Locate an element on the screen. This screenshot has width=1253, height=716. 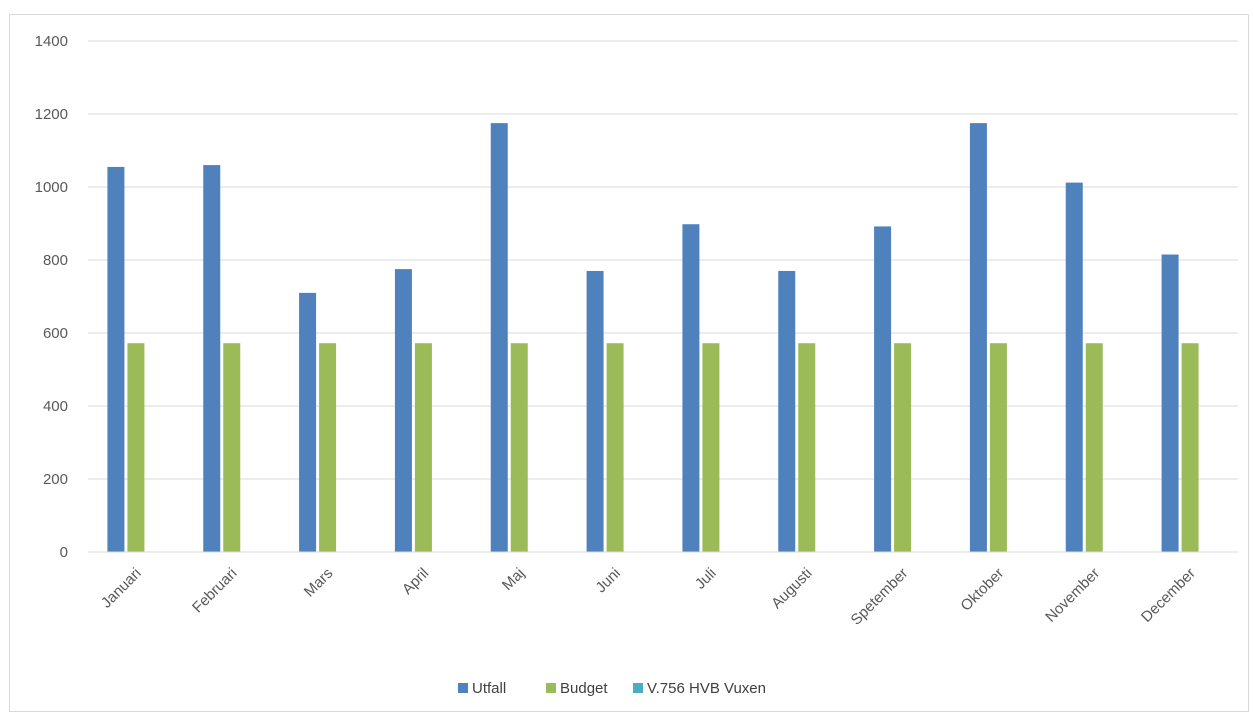
x-tick-label: Juli is located at coordinates (706, 579).